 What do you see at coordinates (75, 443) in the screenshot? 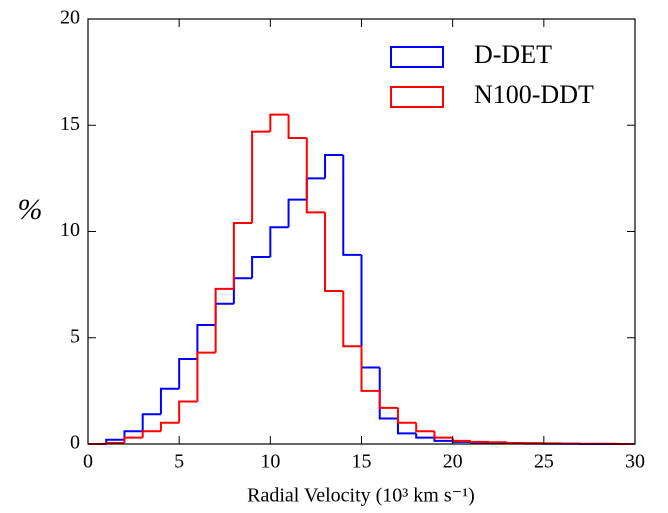
I see `y-tick-label: 0` at bounding box center [75, 443].